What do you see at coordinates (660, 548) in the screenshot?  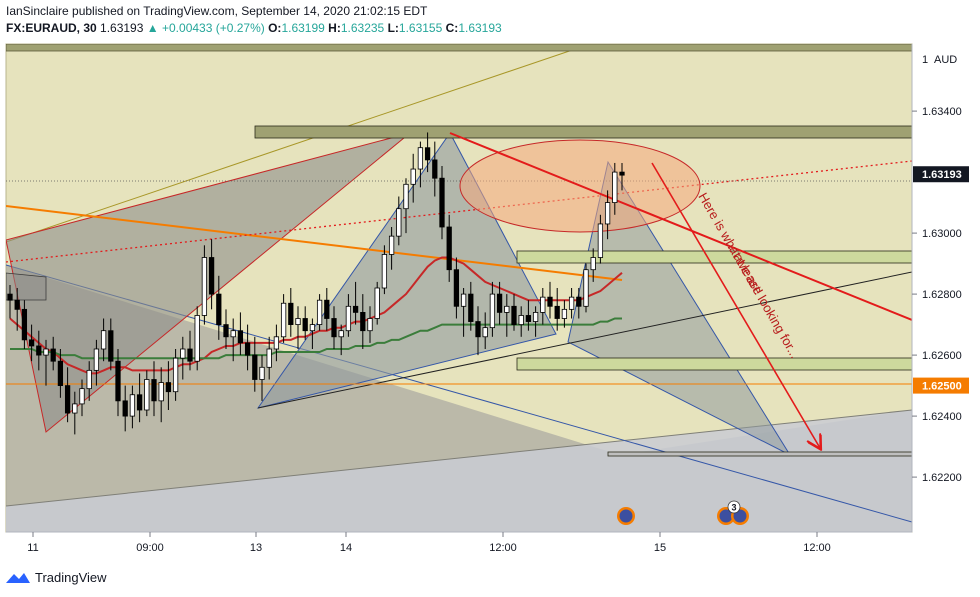 I see `x-tick-label: 15` at bounding box center [660, 548].